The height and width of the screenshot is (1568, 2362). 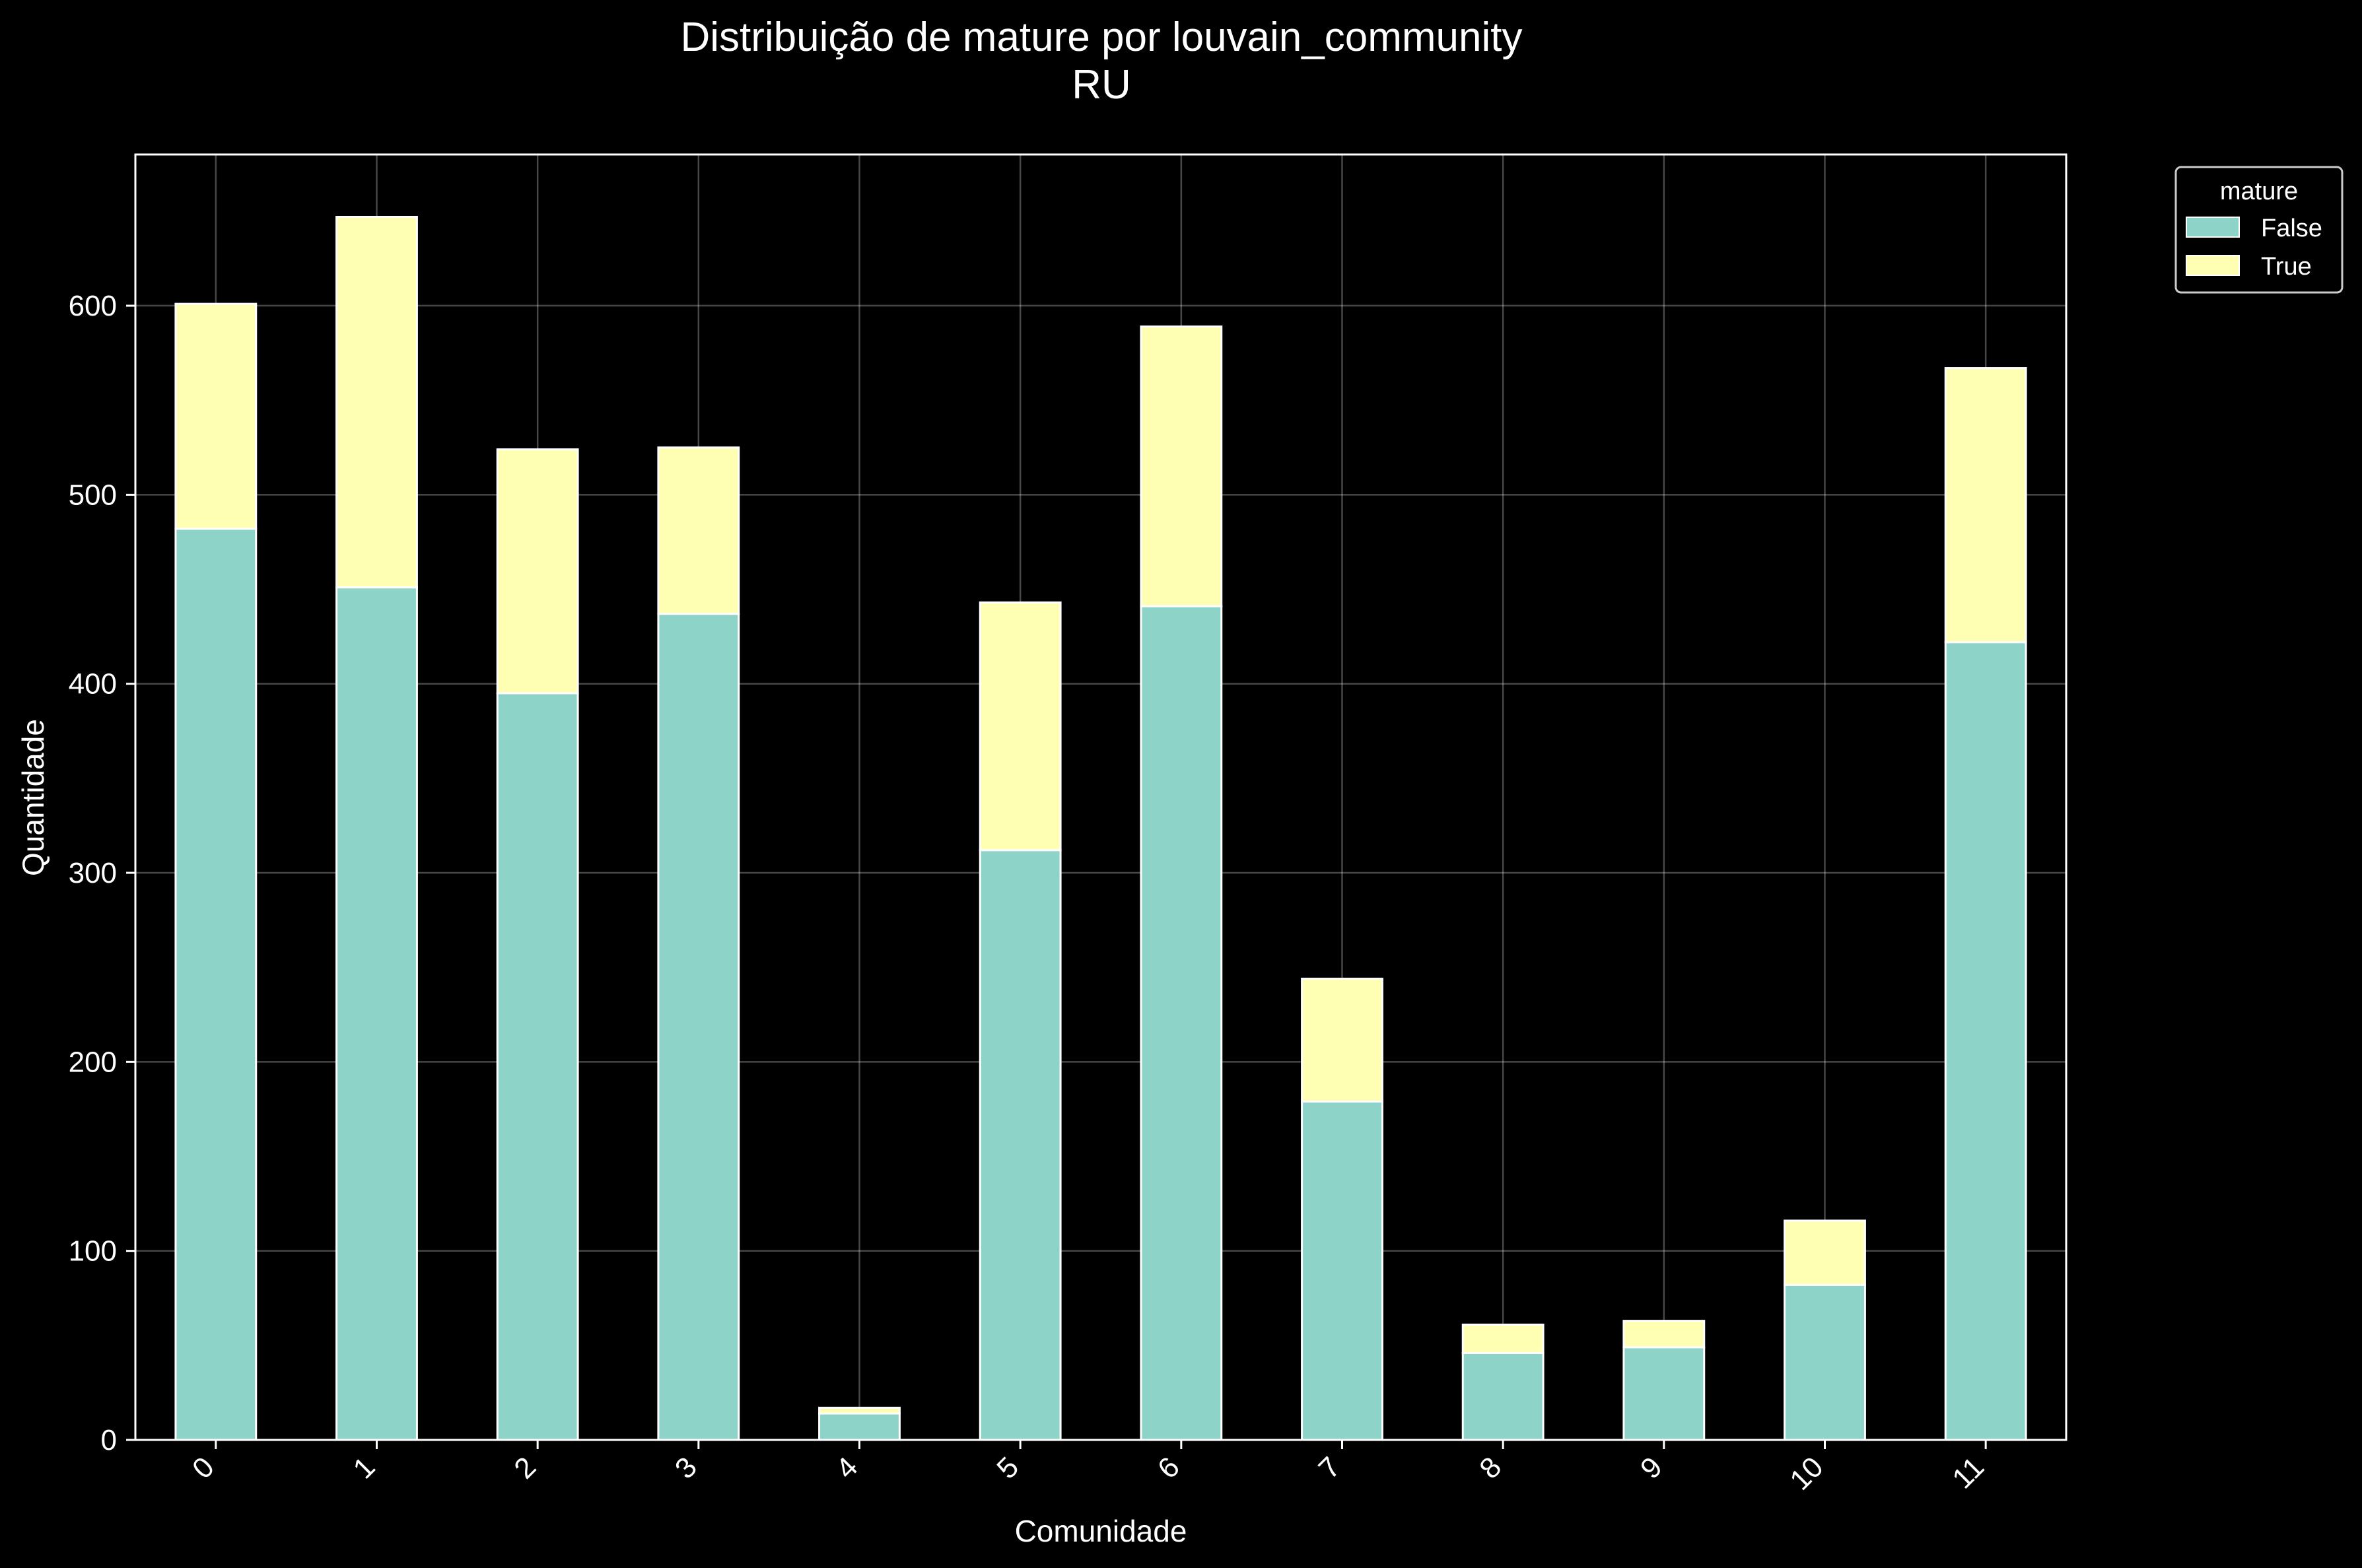 What do you see at coordinates (1101, 85) in the screenshot?
I see `chart-subtitle: RU` at bounding box center [1101, 85].